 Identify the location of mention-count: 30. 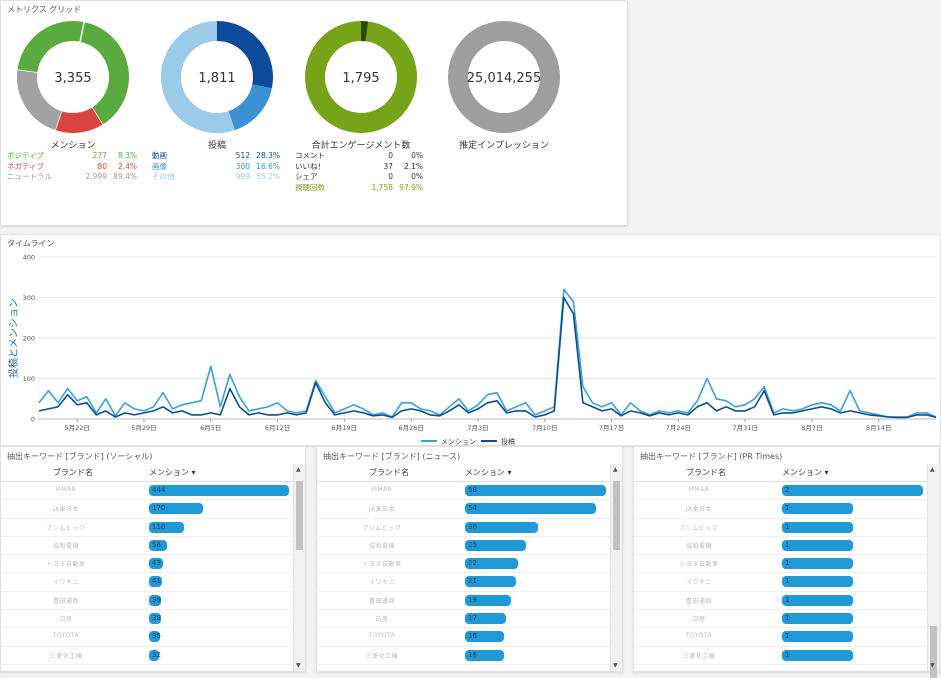
(472, 527).